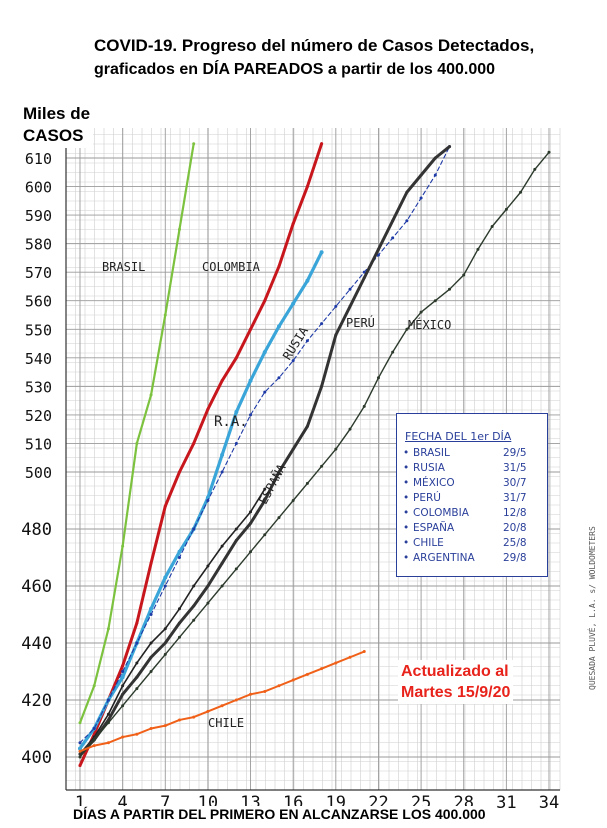  What do you see at coordinates (231, 267) in the screenshot?
I see `series-label-colombia: COLOMBIA` at bounding box center [231, 267].